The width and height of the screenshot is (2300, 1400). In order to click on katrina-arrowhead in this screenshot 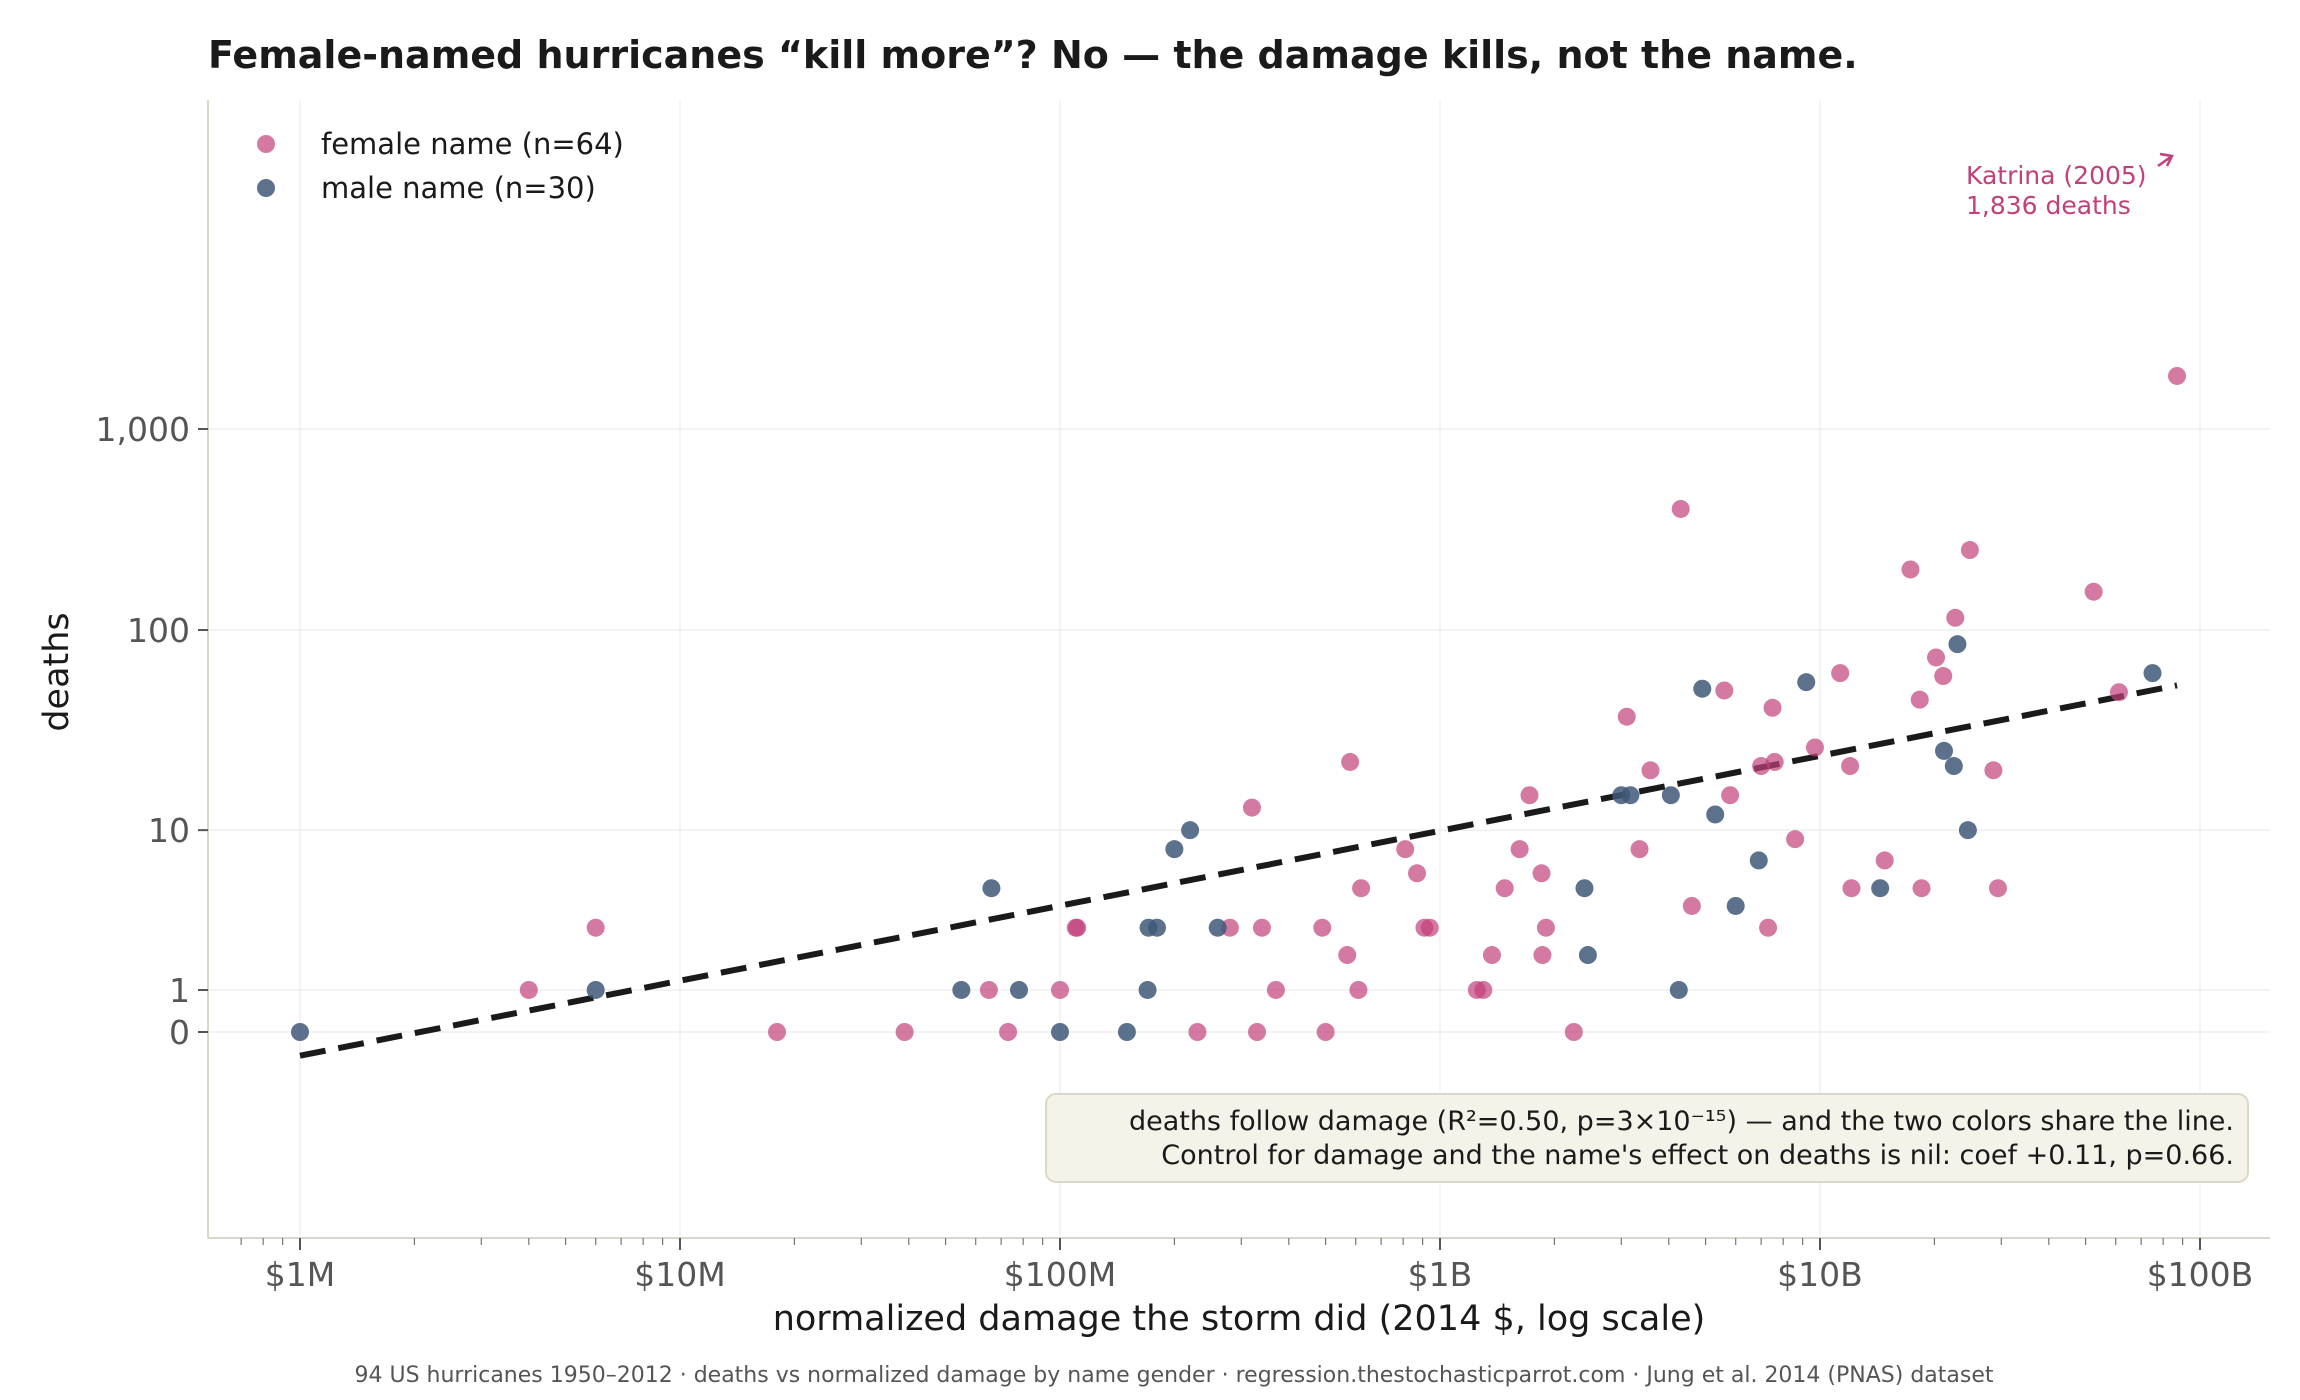, I will do `click(2166, 159)`.